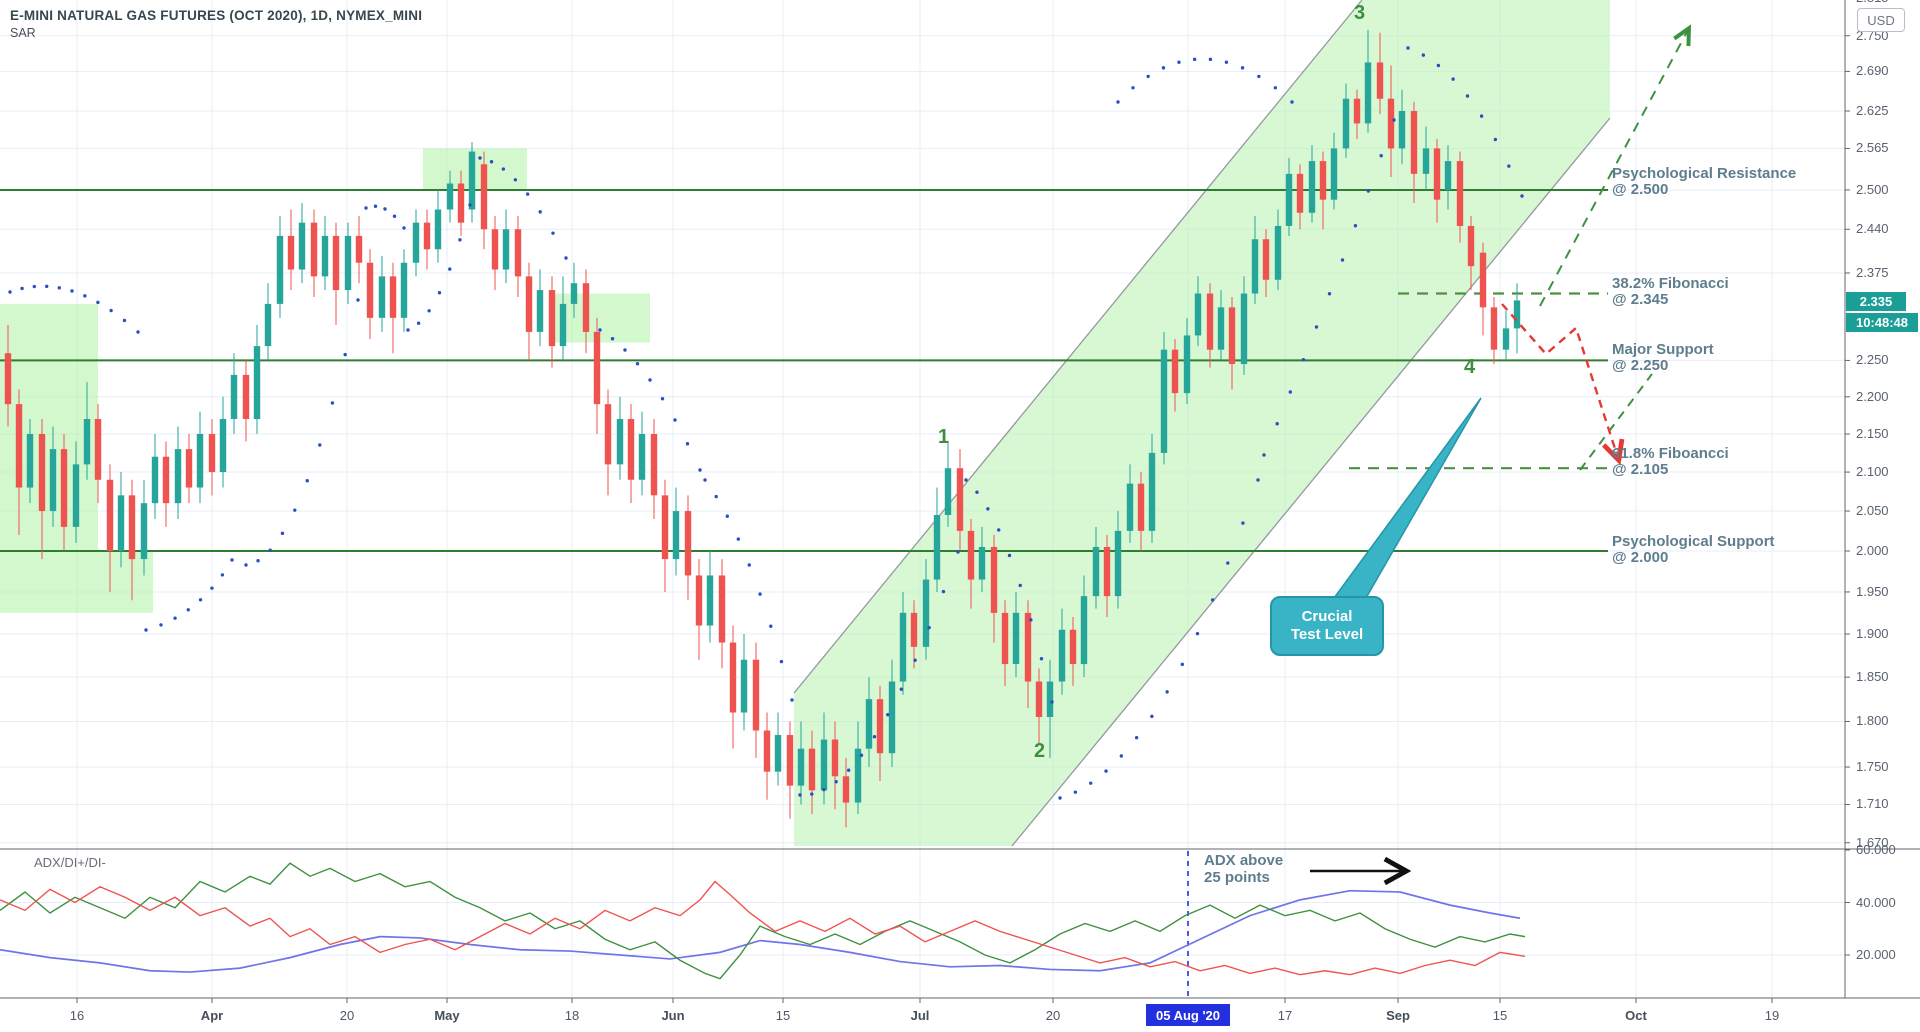 The width and height of the screenshot is (1920, 1032). I want to click on current-price-tag: 2.335, so click(1876, 301).